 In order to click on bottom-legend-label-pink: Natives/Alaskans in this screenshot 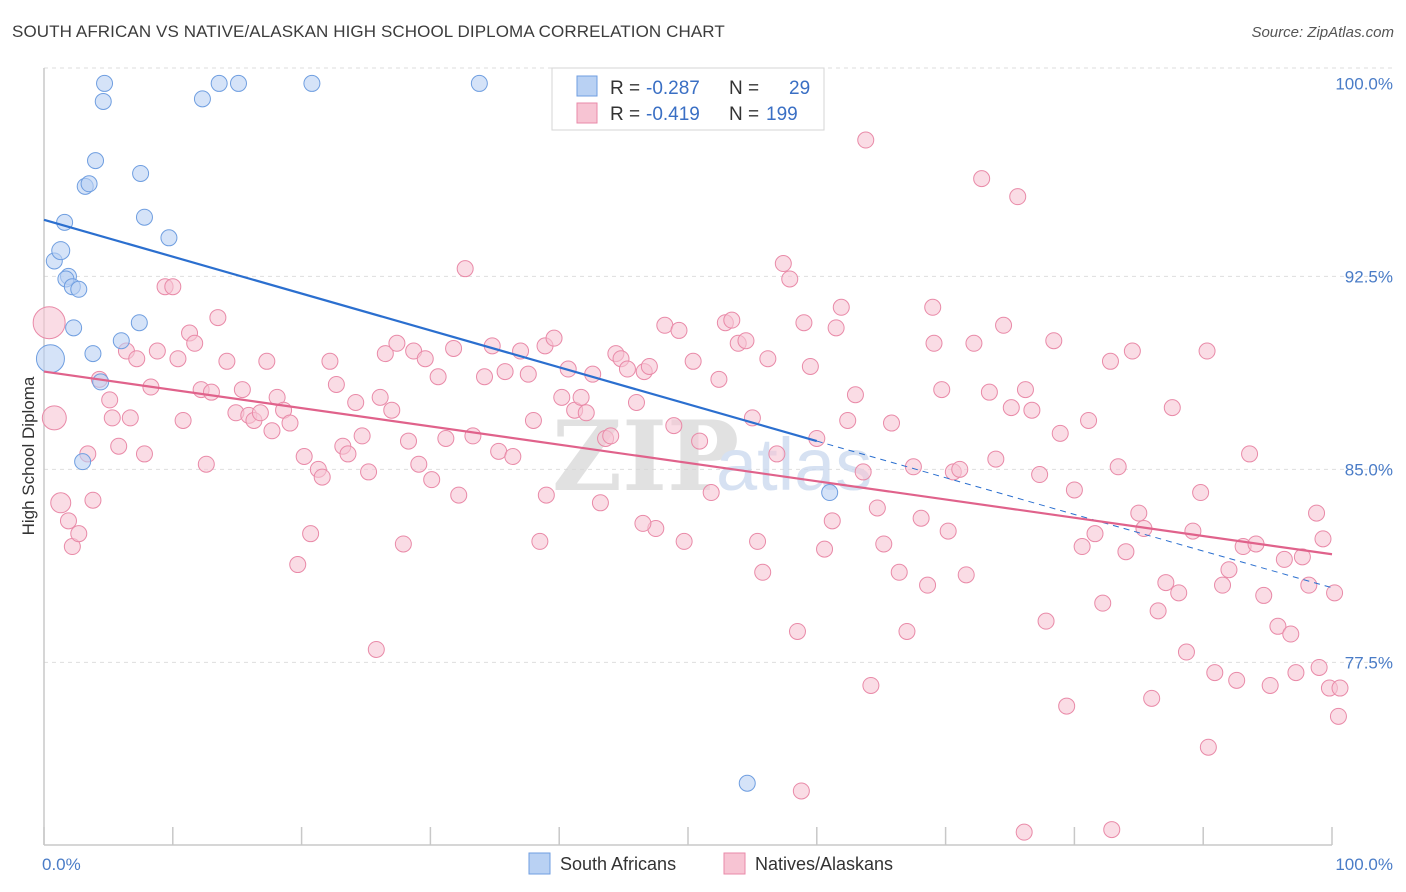, I will do `click(824, 864)`.